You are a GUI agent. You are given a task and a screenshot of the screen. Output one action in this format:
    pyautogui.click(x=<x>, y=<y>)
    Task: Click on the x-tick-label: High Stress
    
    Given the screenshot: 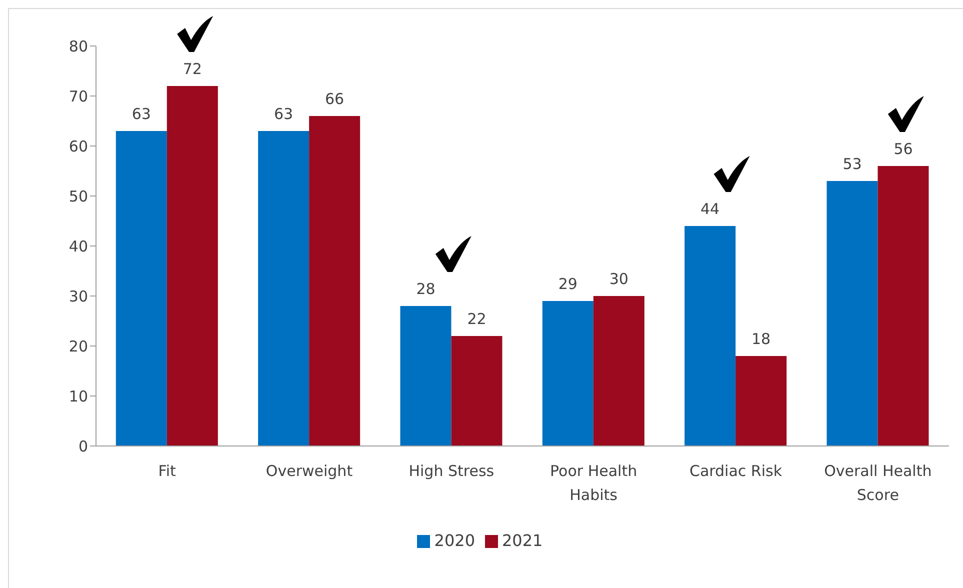 What is the action you would take?
    pyautogui.click(x=451, y=471)
    